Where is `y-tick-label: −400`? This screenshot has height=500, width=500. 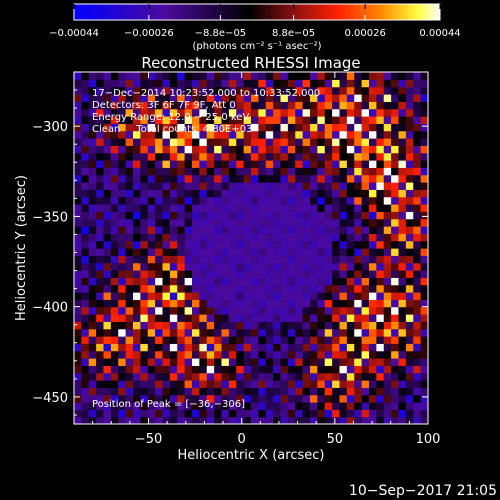
y-tick-label: −400 is located at coordinates (50, 308).